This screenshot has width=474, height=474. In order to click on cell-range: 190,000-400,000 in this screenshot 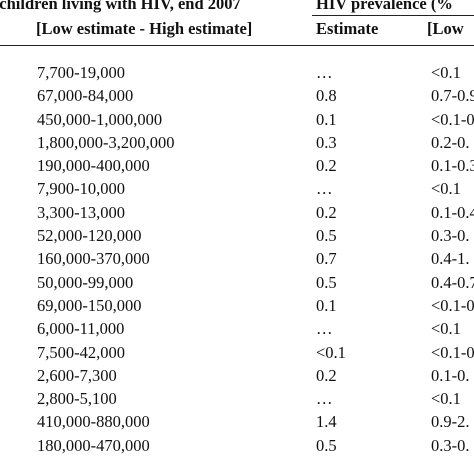, I will do `click(93, 166)`.